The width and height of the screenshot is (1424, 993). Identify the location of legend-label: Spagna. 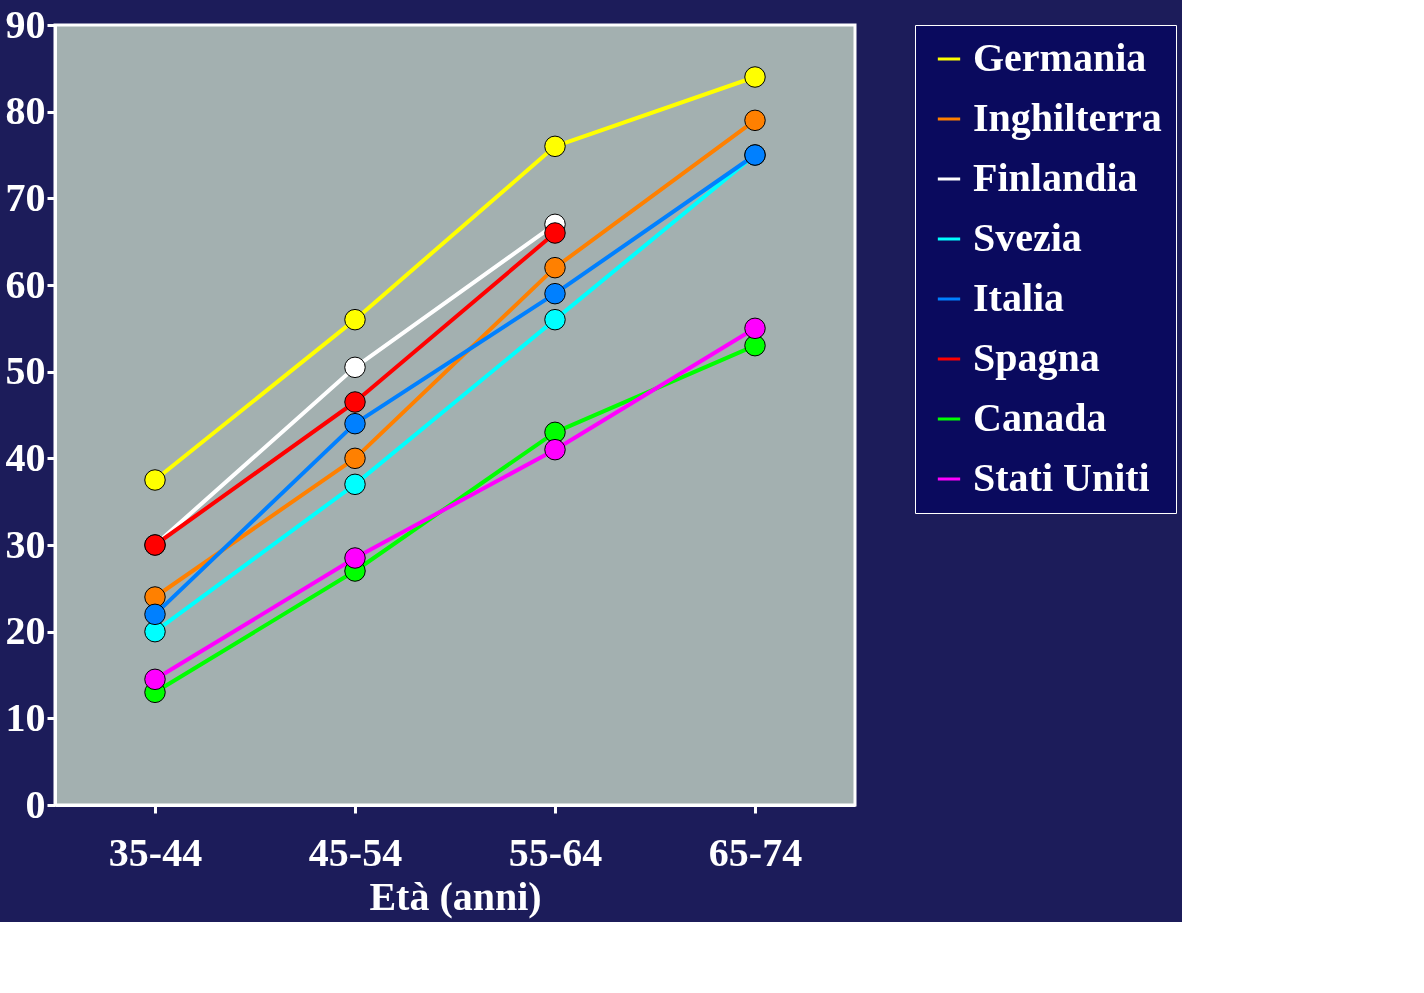
(1036, 357).